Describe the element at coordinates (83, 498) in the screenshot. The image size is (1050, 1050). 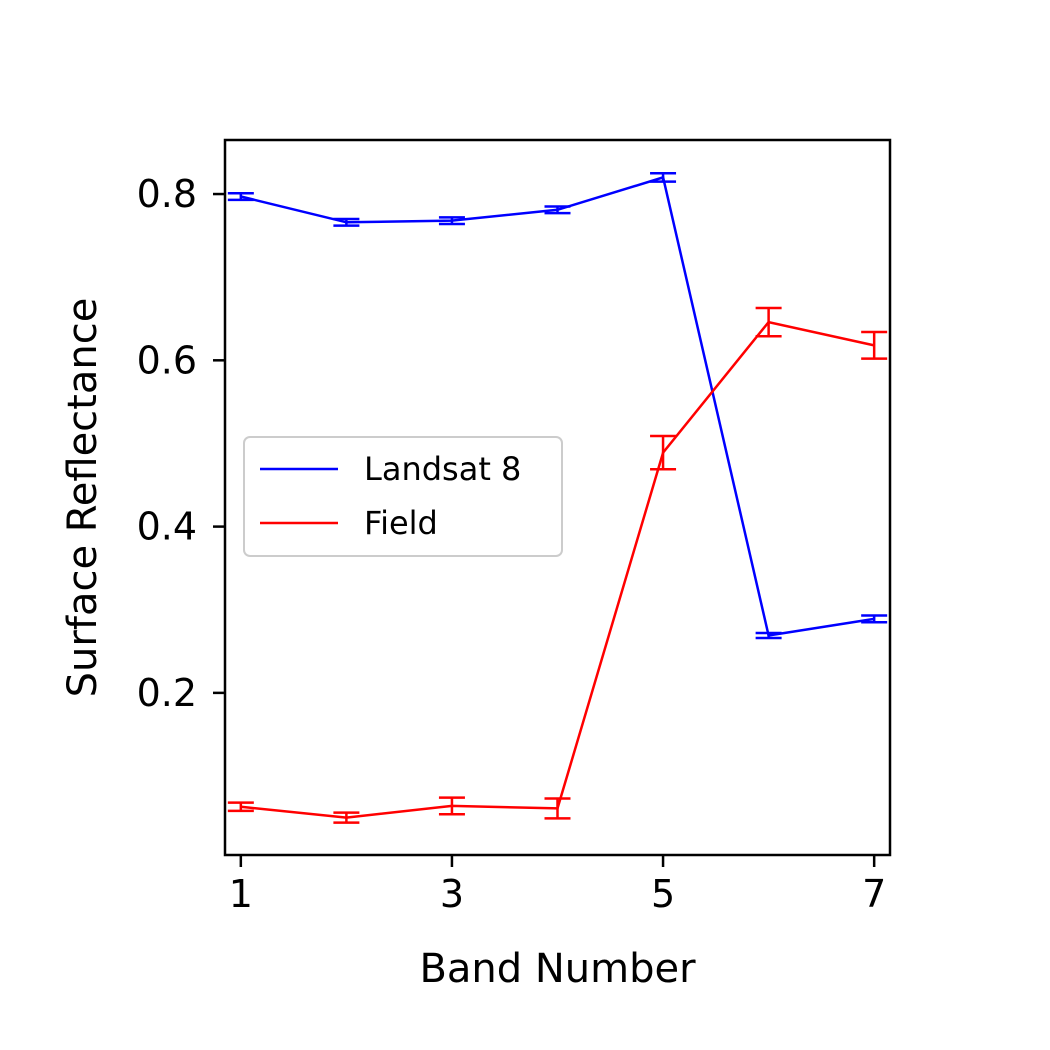
I see `y-axis-label: Surface Reflectance` at that location.